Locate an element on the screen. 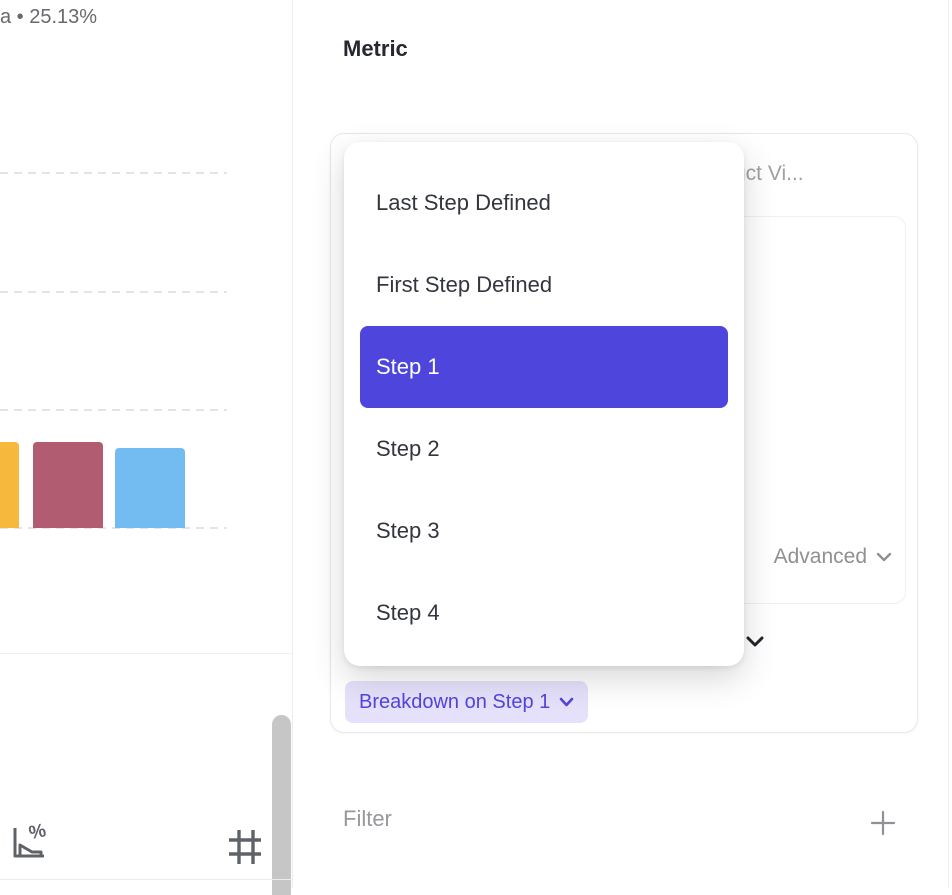  advanced-label: Advanced is located at coordinates (820, 556).